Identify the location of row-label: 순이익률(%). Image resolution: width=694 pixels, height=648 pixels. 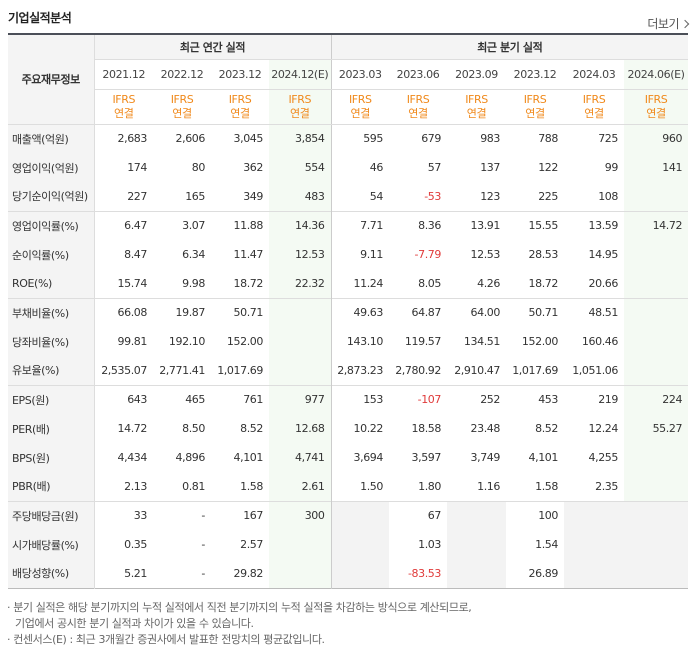
(51, 254).